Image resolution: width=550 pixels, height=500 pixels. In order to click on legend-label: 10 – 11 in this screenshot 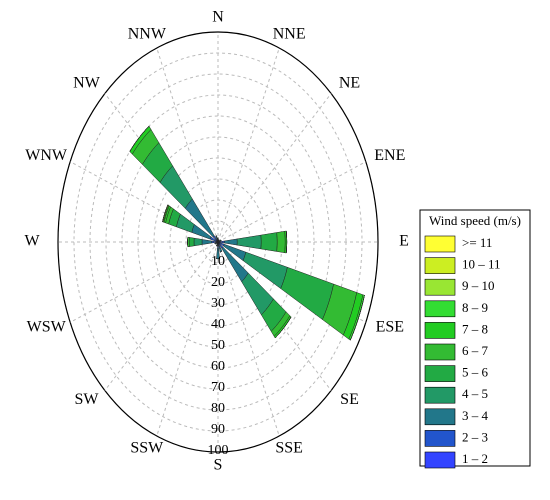, I will do `click(481, 264)`.